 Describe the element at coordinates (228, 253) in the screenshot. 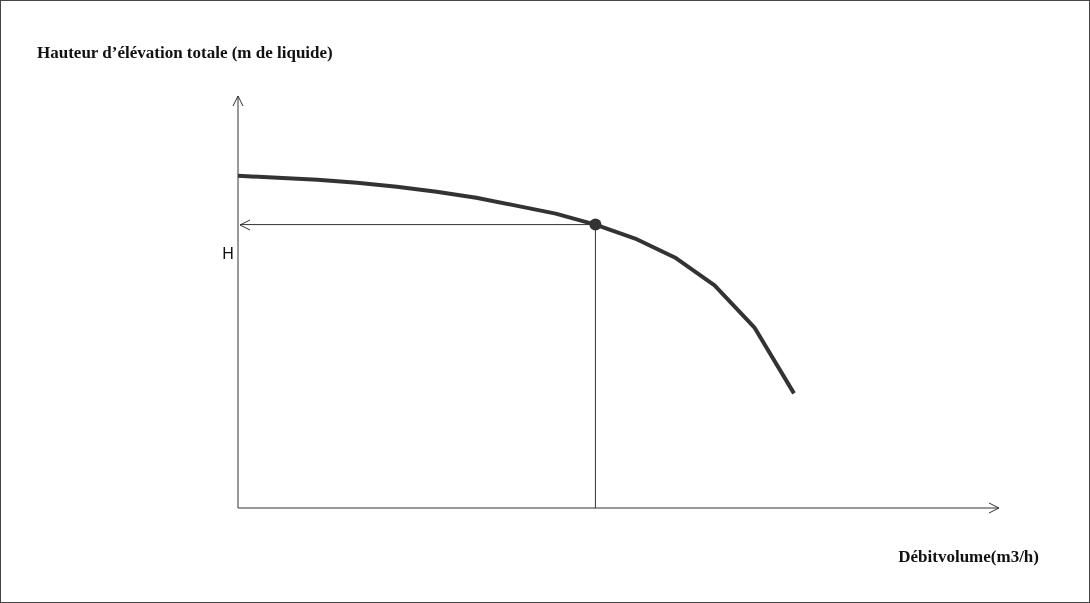

I see `legend-label: H` at that location.